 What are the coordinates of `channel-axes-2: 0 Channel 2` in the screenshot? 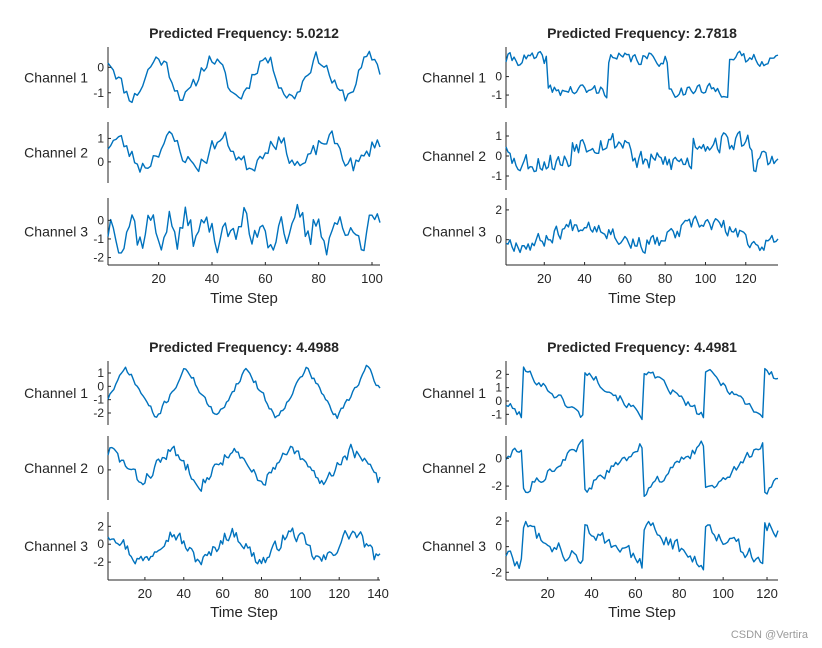 It's located at (202, 468).